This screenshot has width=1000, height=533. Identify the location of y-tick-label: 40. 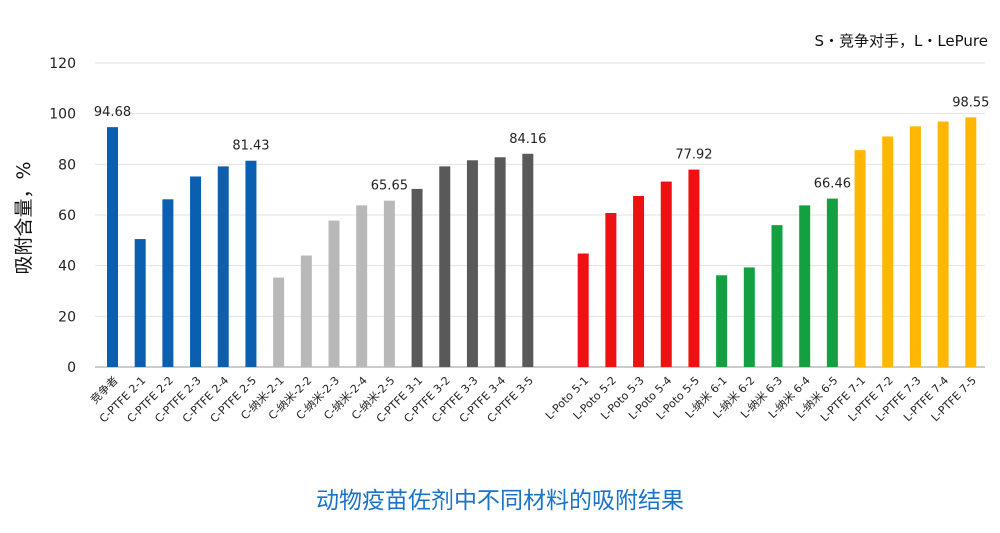
(67, 267).